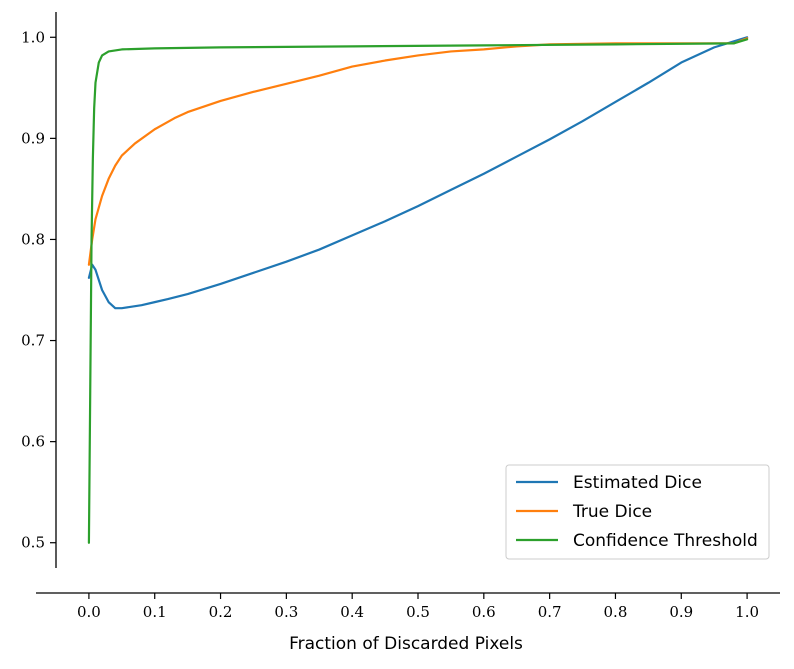 The image size is (794, 669). I want to click on x-tick-label: 1.0, so click(747, 612).